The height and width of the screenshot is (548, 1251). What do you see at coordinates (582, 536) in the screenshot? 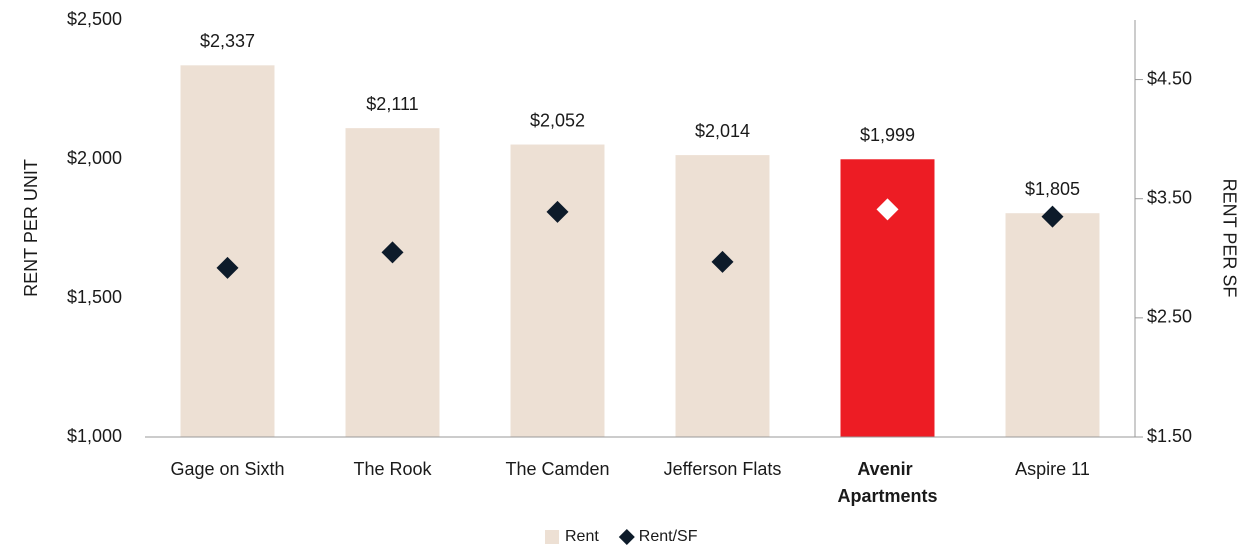
I see `legend-label: Rent` at bounding box center [582, 536].